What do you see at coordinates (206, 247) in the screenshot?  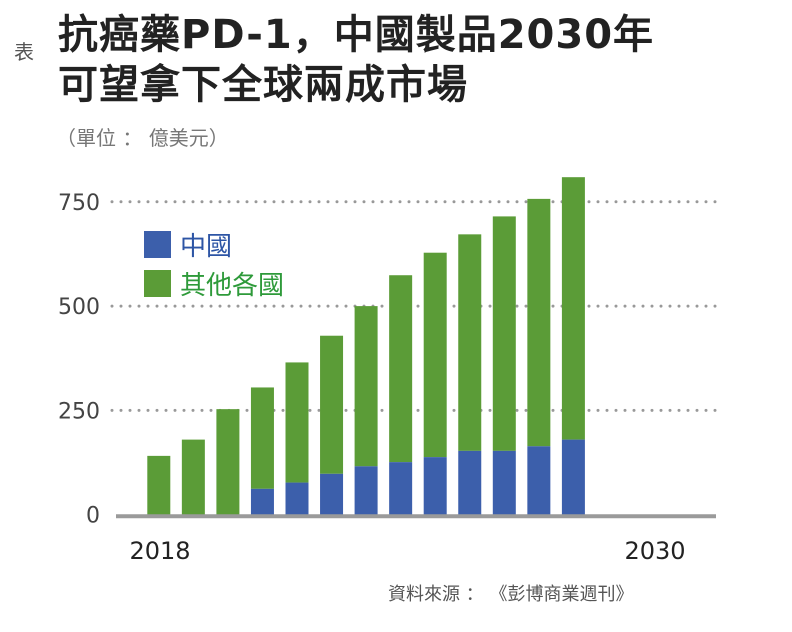 I see `legend-label: 中國` at bounding box center [206, 247].